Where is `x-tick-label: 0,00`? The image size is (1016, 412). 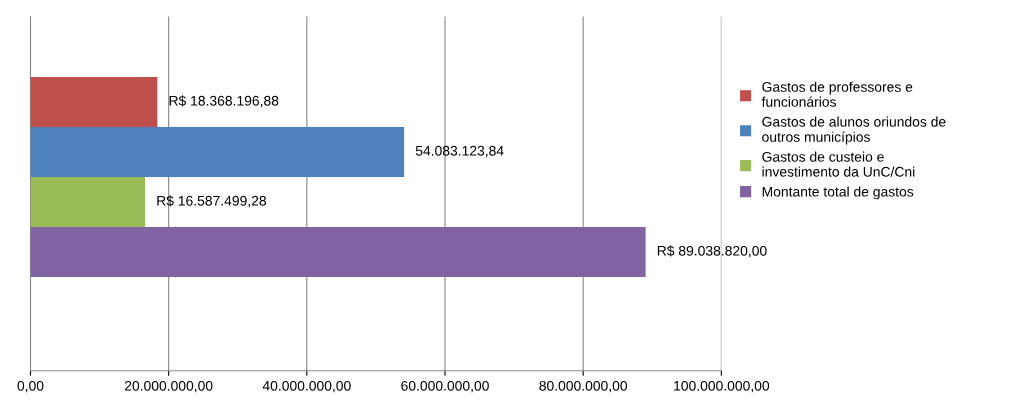
x-tick-label: 0,00 is located at coordinates (30, 386).